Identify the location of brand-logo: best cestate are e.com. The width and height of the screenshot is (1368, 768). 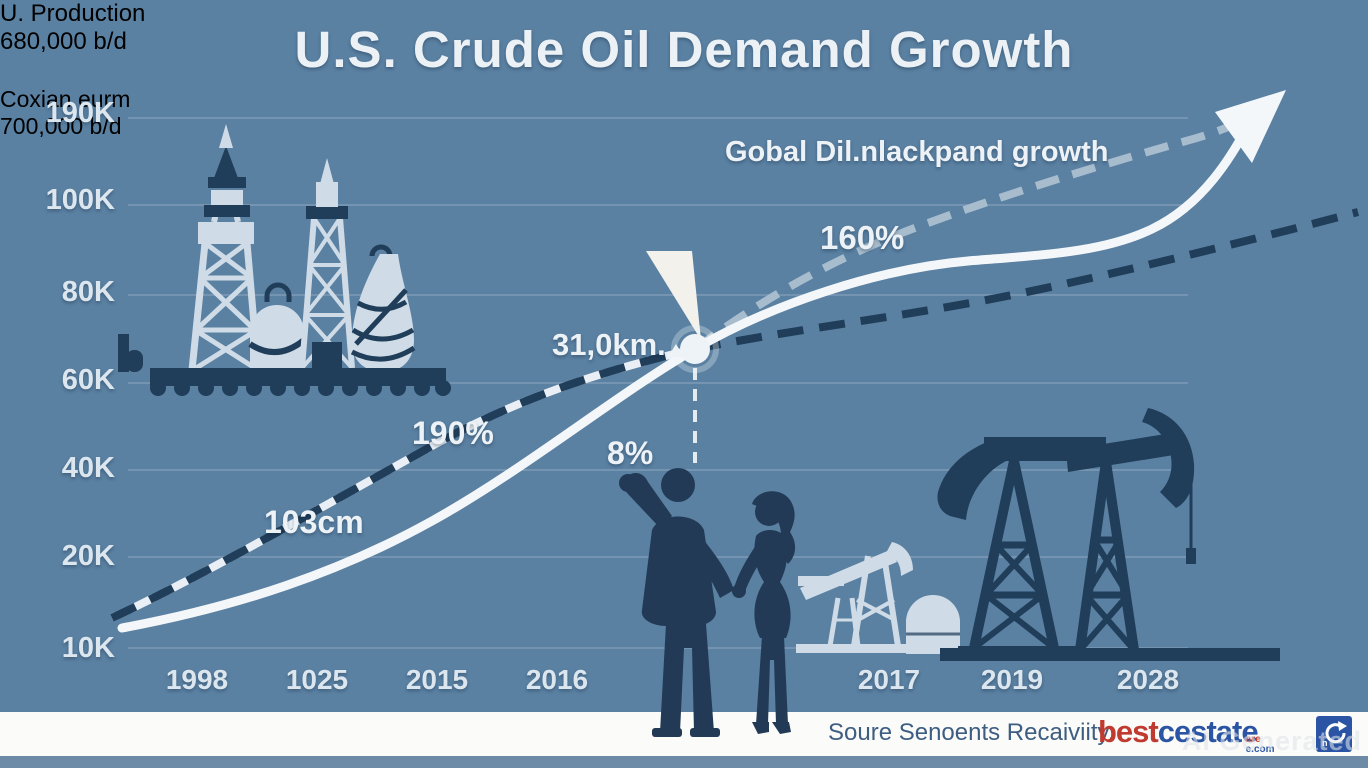
(1186, 734).